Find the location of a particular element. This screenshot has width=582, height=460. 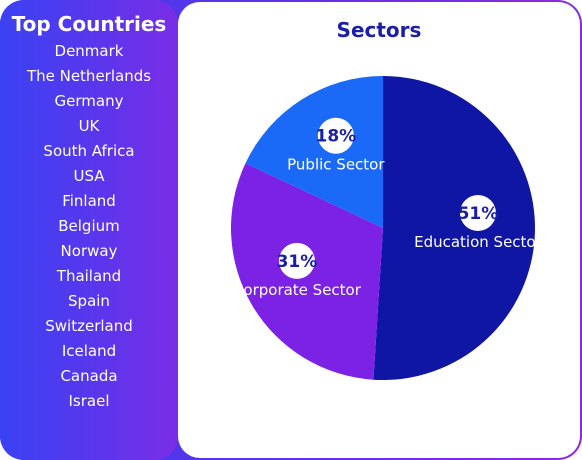

country-item: UK is located at coordinates (89, 126).